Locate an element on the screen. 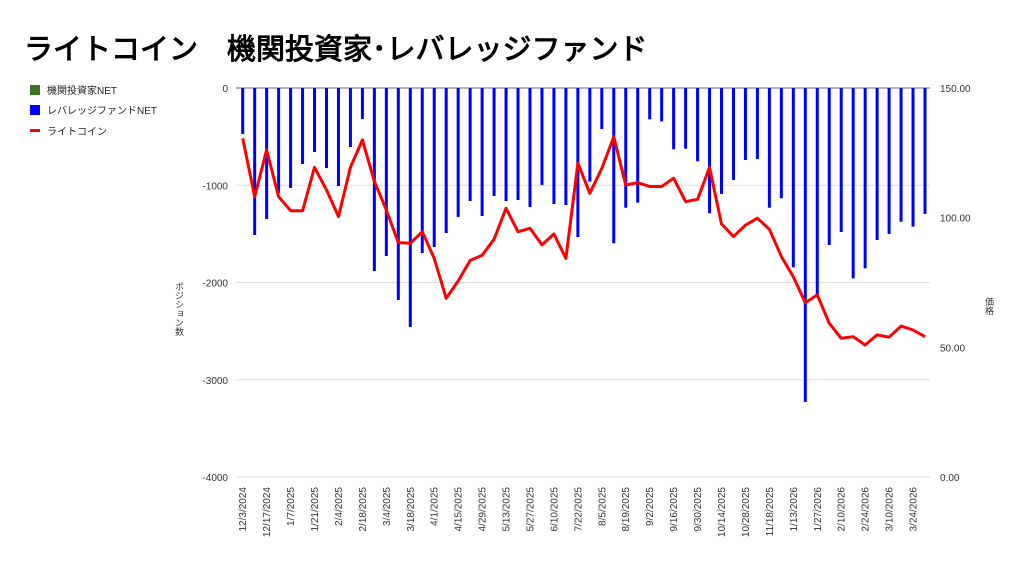 This screenshot has width=1024, height=564. legend-item-leveraged: レバレッジファンドNET is located at coordinates (93, 109).